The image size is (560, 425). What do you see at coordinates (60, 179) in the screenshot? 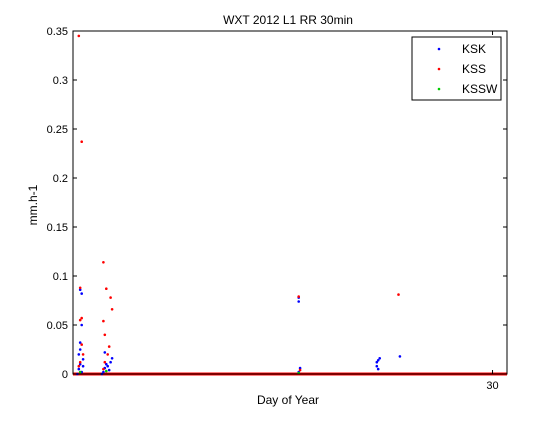
I see `y-tick-label: 0.2` at bounding box center [60, 179].